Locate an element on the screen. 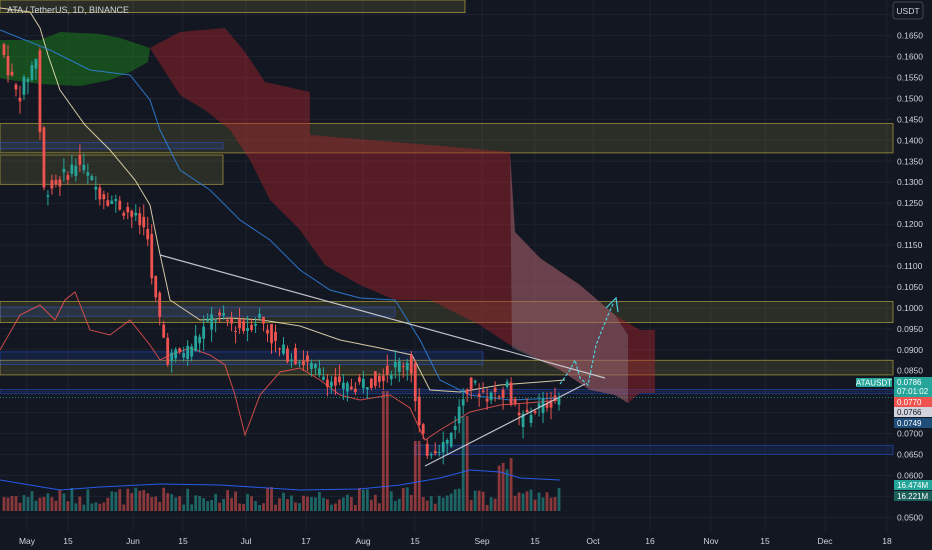 The height and width of the screenshot is (550, 932). x-tick-6: Aug is located at coordinates (362, 541).